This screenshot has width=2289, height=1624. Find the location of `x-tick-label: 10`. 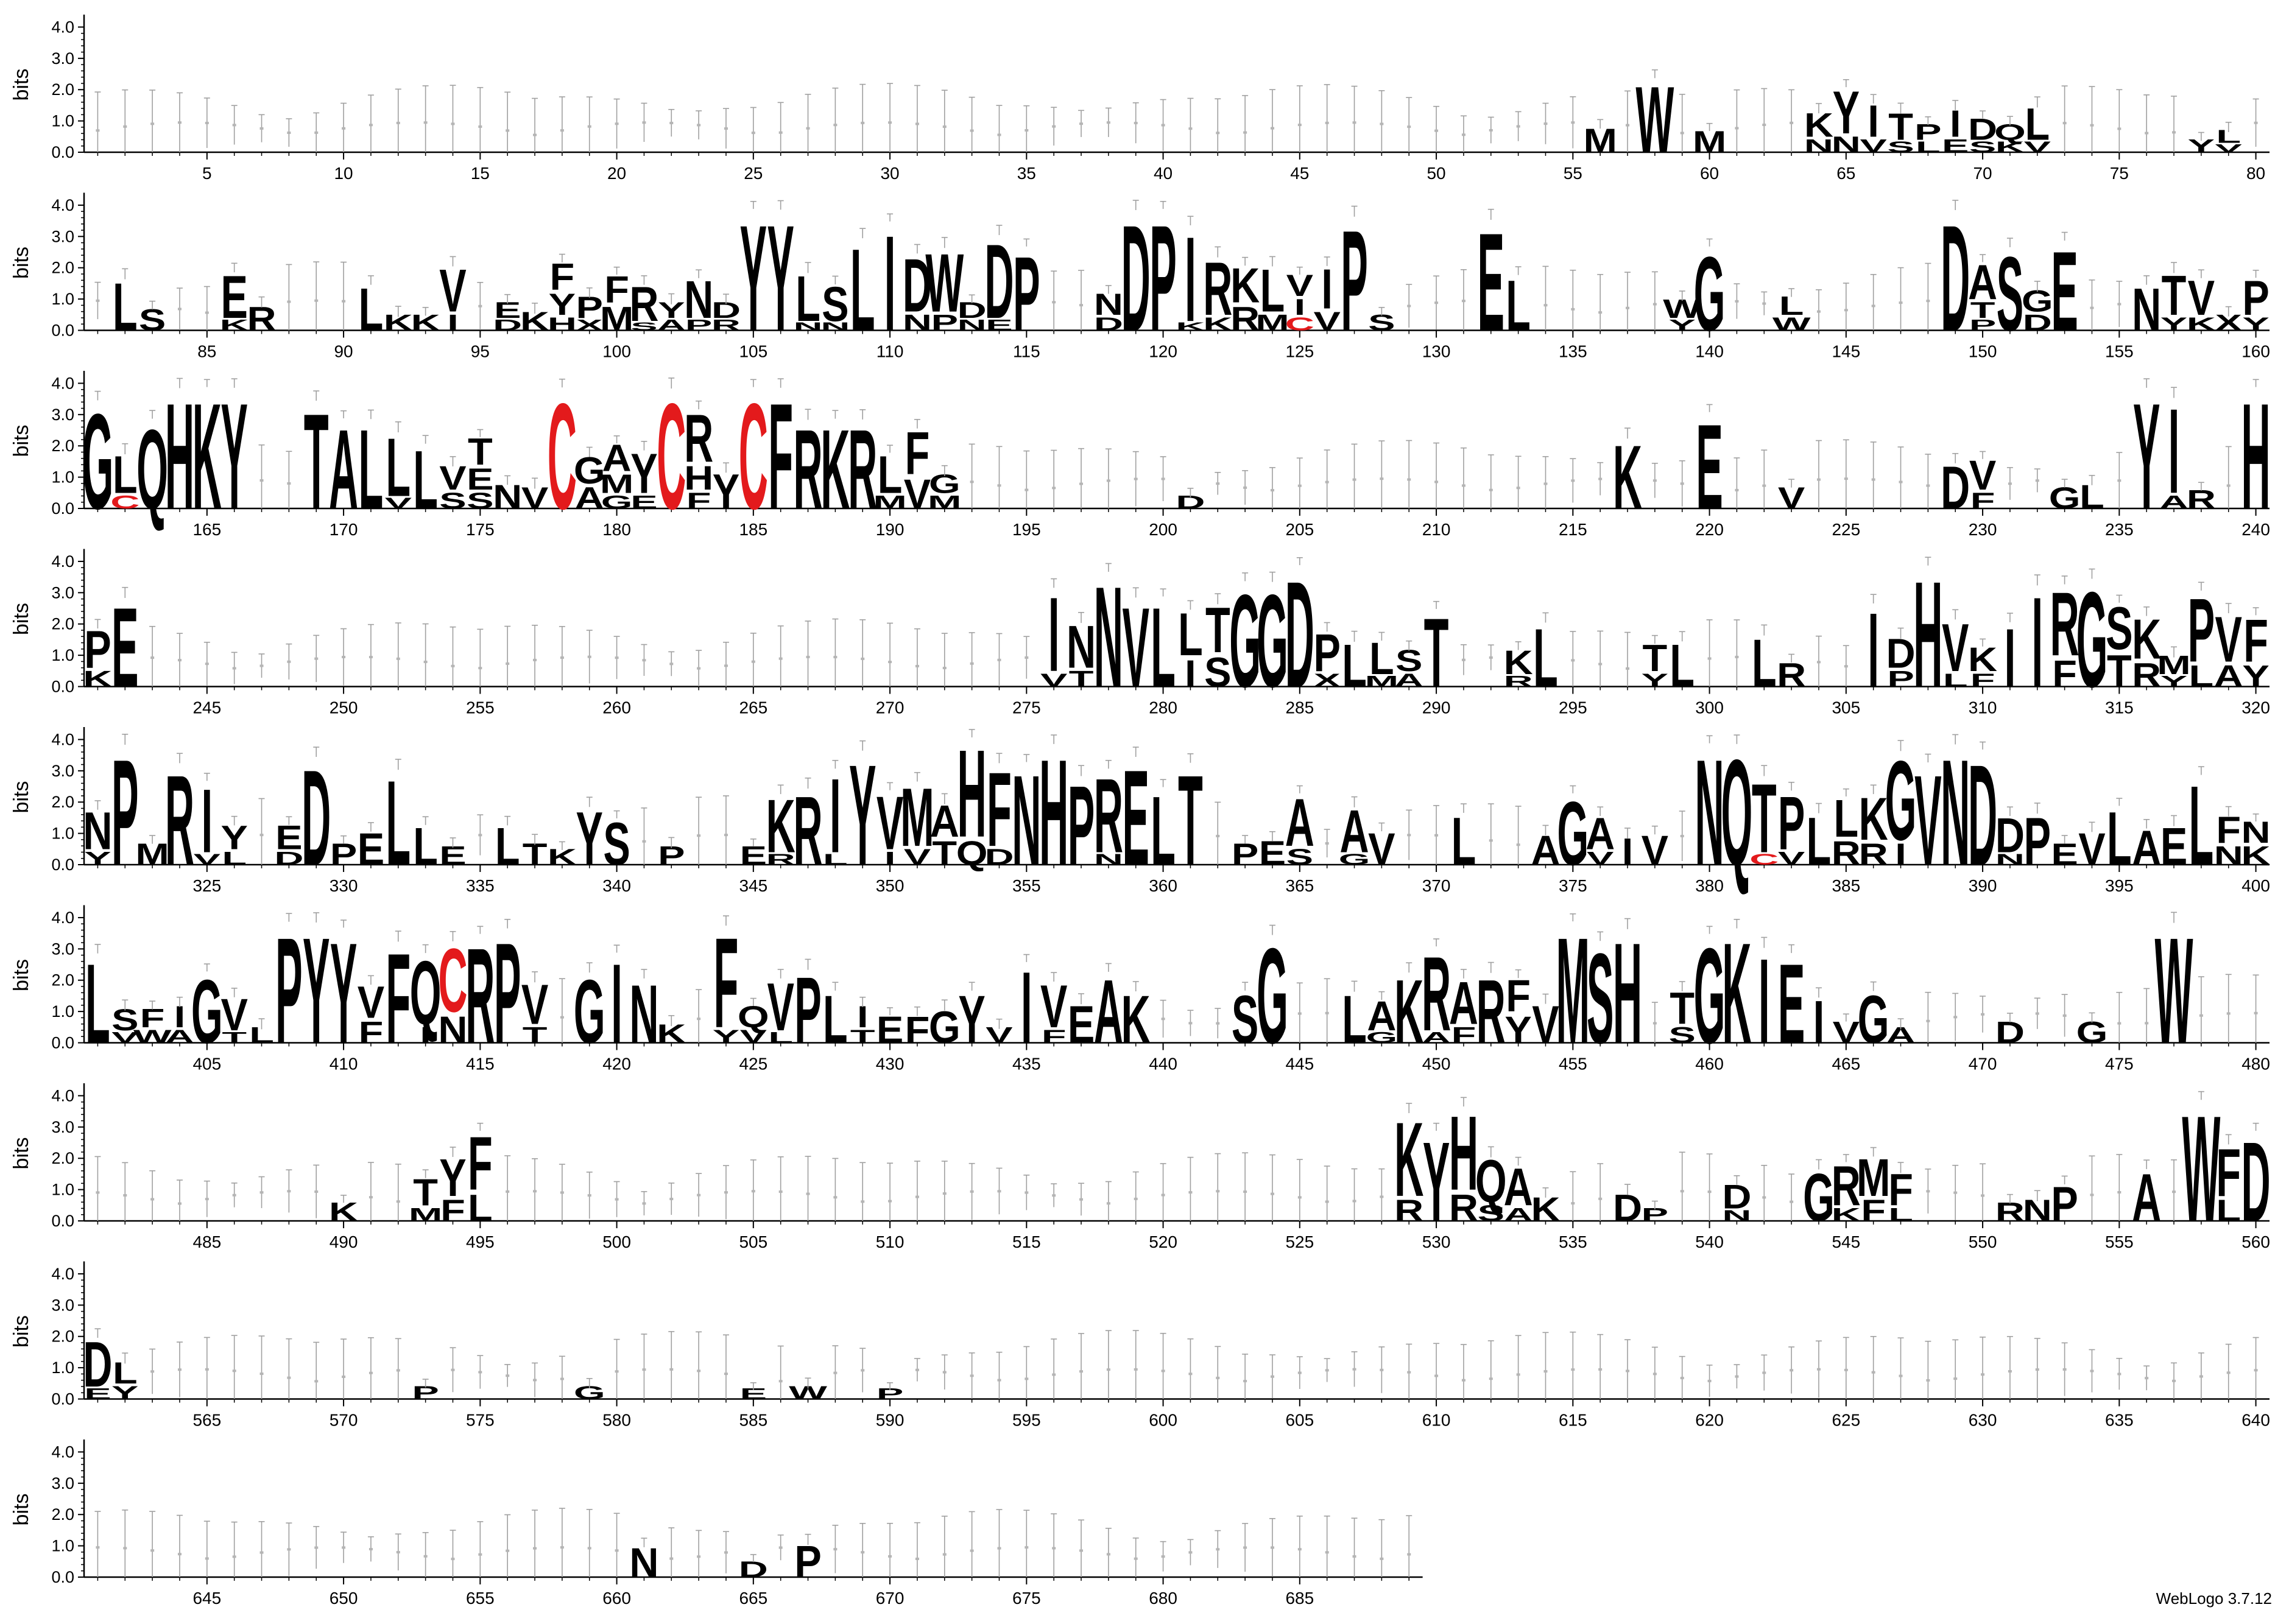

x-tick-label: 10 is located at coordinates (343, 173).